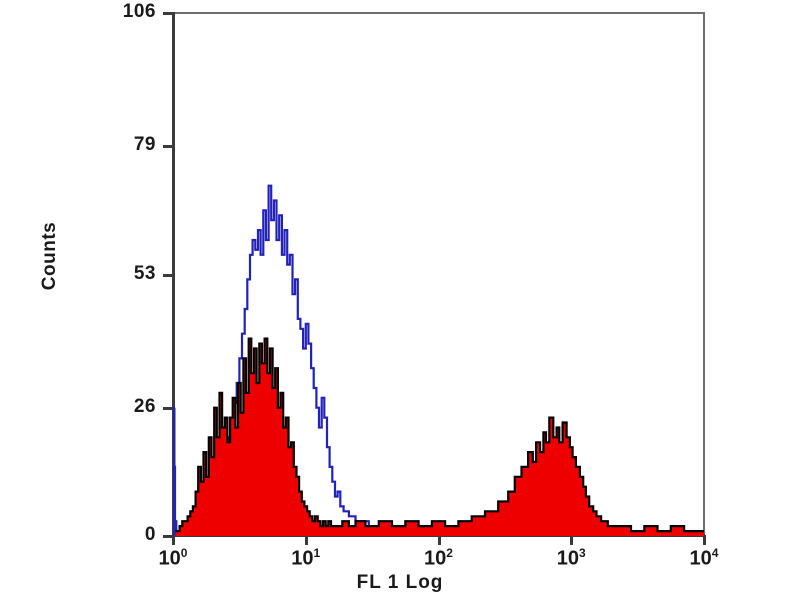 The image size is (800, 600). I want to click on x-tick-label: 10², so click(438, 558).